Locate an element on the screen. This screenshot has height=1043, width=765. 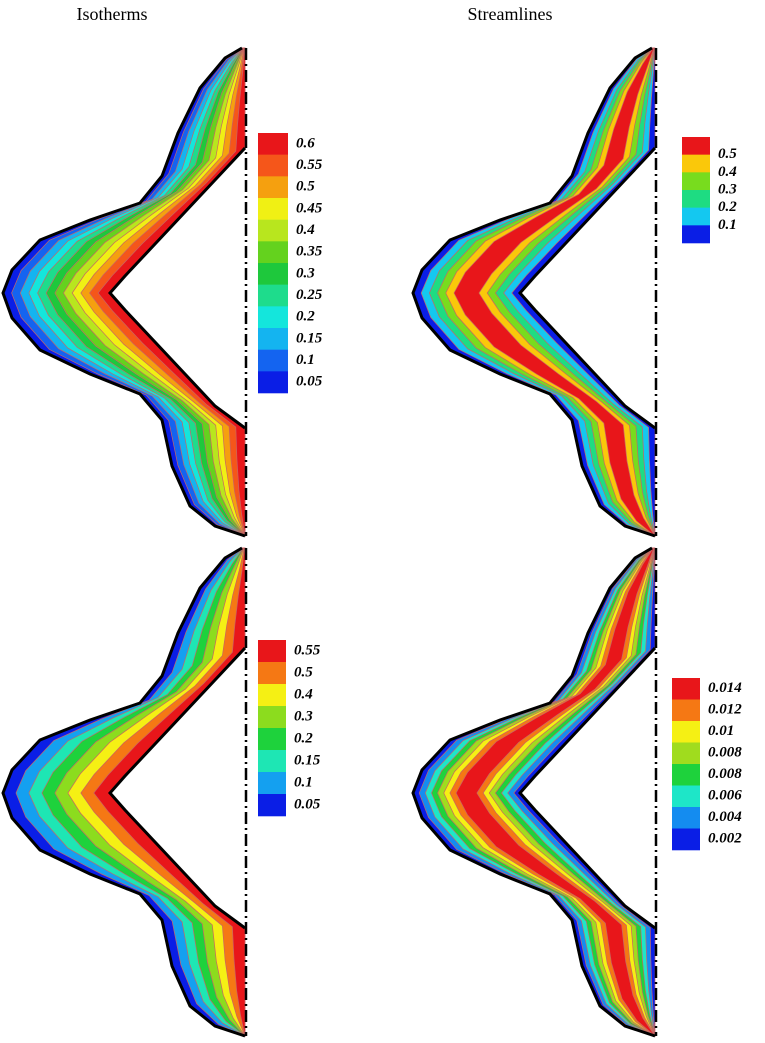
legend-label: 0.014 is located at coordinates (725, 688).